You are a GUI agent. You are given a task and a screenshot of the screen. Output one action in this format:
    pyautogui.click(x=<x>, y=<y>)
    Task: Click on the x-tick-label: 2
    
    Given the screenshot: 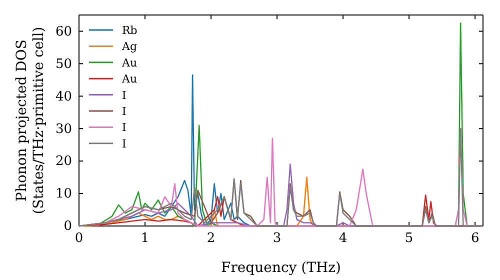 What is the action you would take?
    pyautogui.click(x=211, y=238)
    